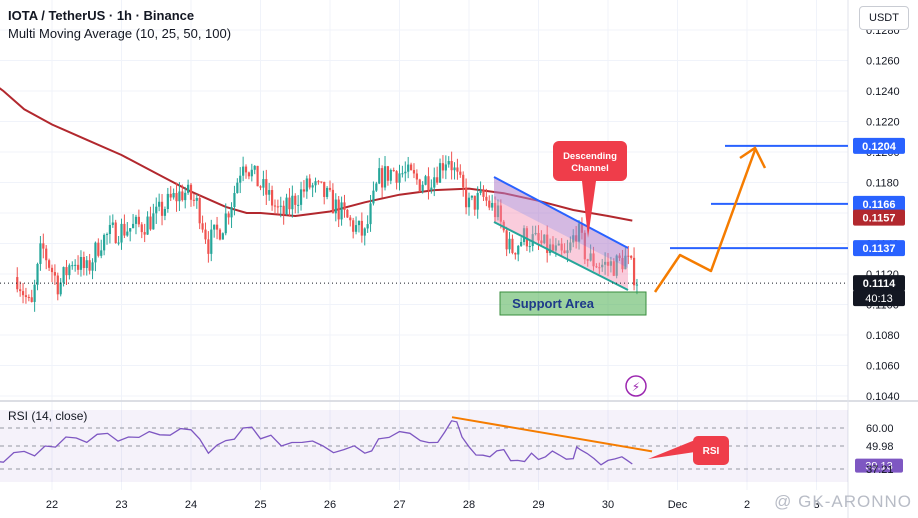 This screenshot has width=918, height=518. I want to click on watermark: @ GK-ARONNO, so click(843, 501).